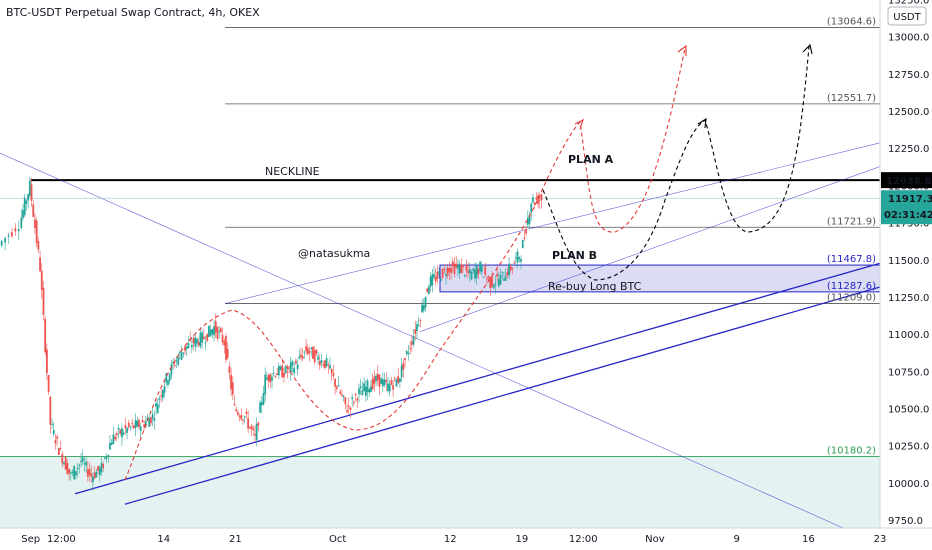 This screenshot has width=932, height=550. Describe the element at coordinates (906, 207) in the screenshot. I see `last-price-tag` at that location.